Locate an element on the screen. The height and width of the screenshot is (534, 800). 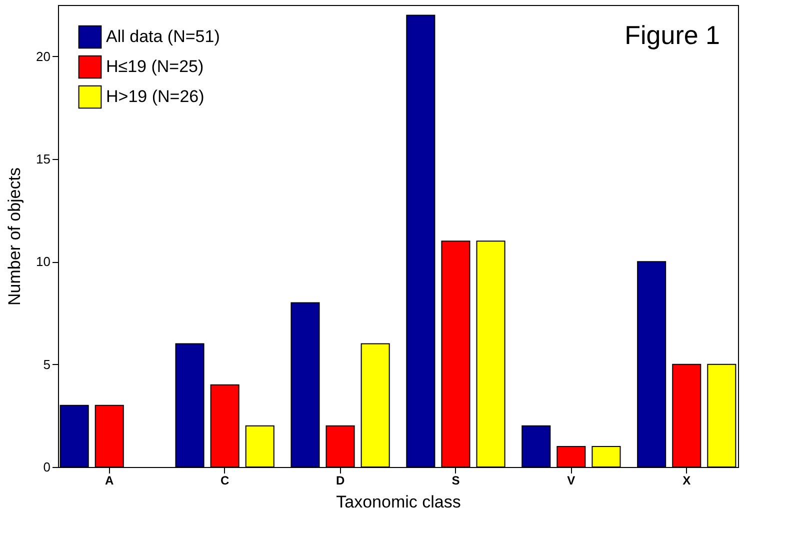
annotation: Figure 1 is located at coordinates (672, 35).